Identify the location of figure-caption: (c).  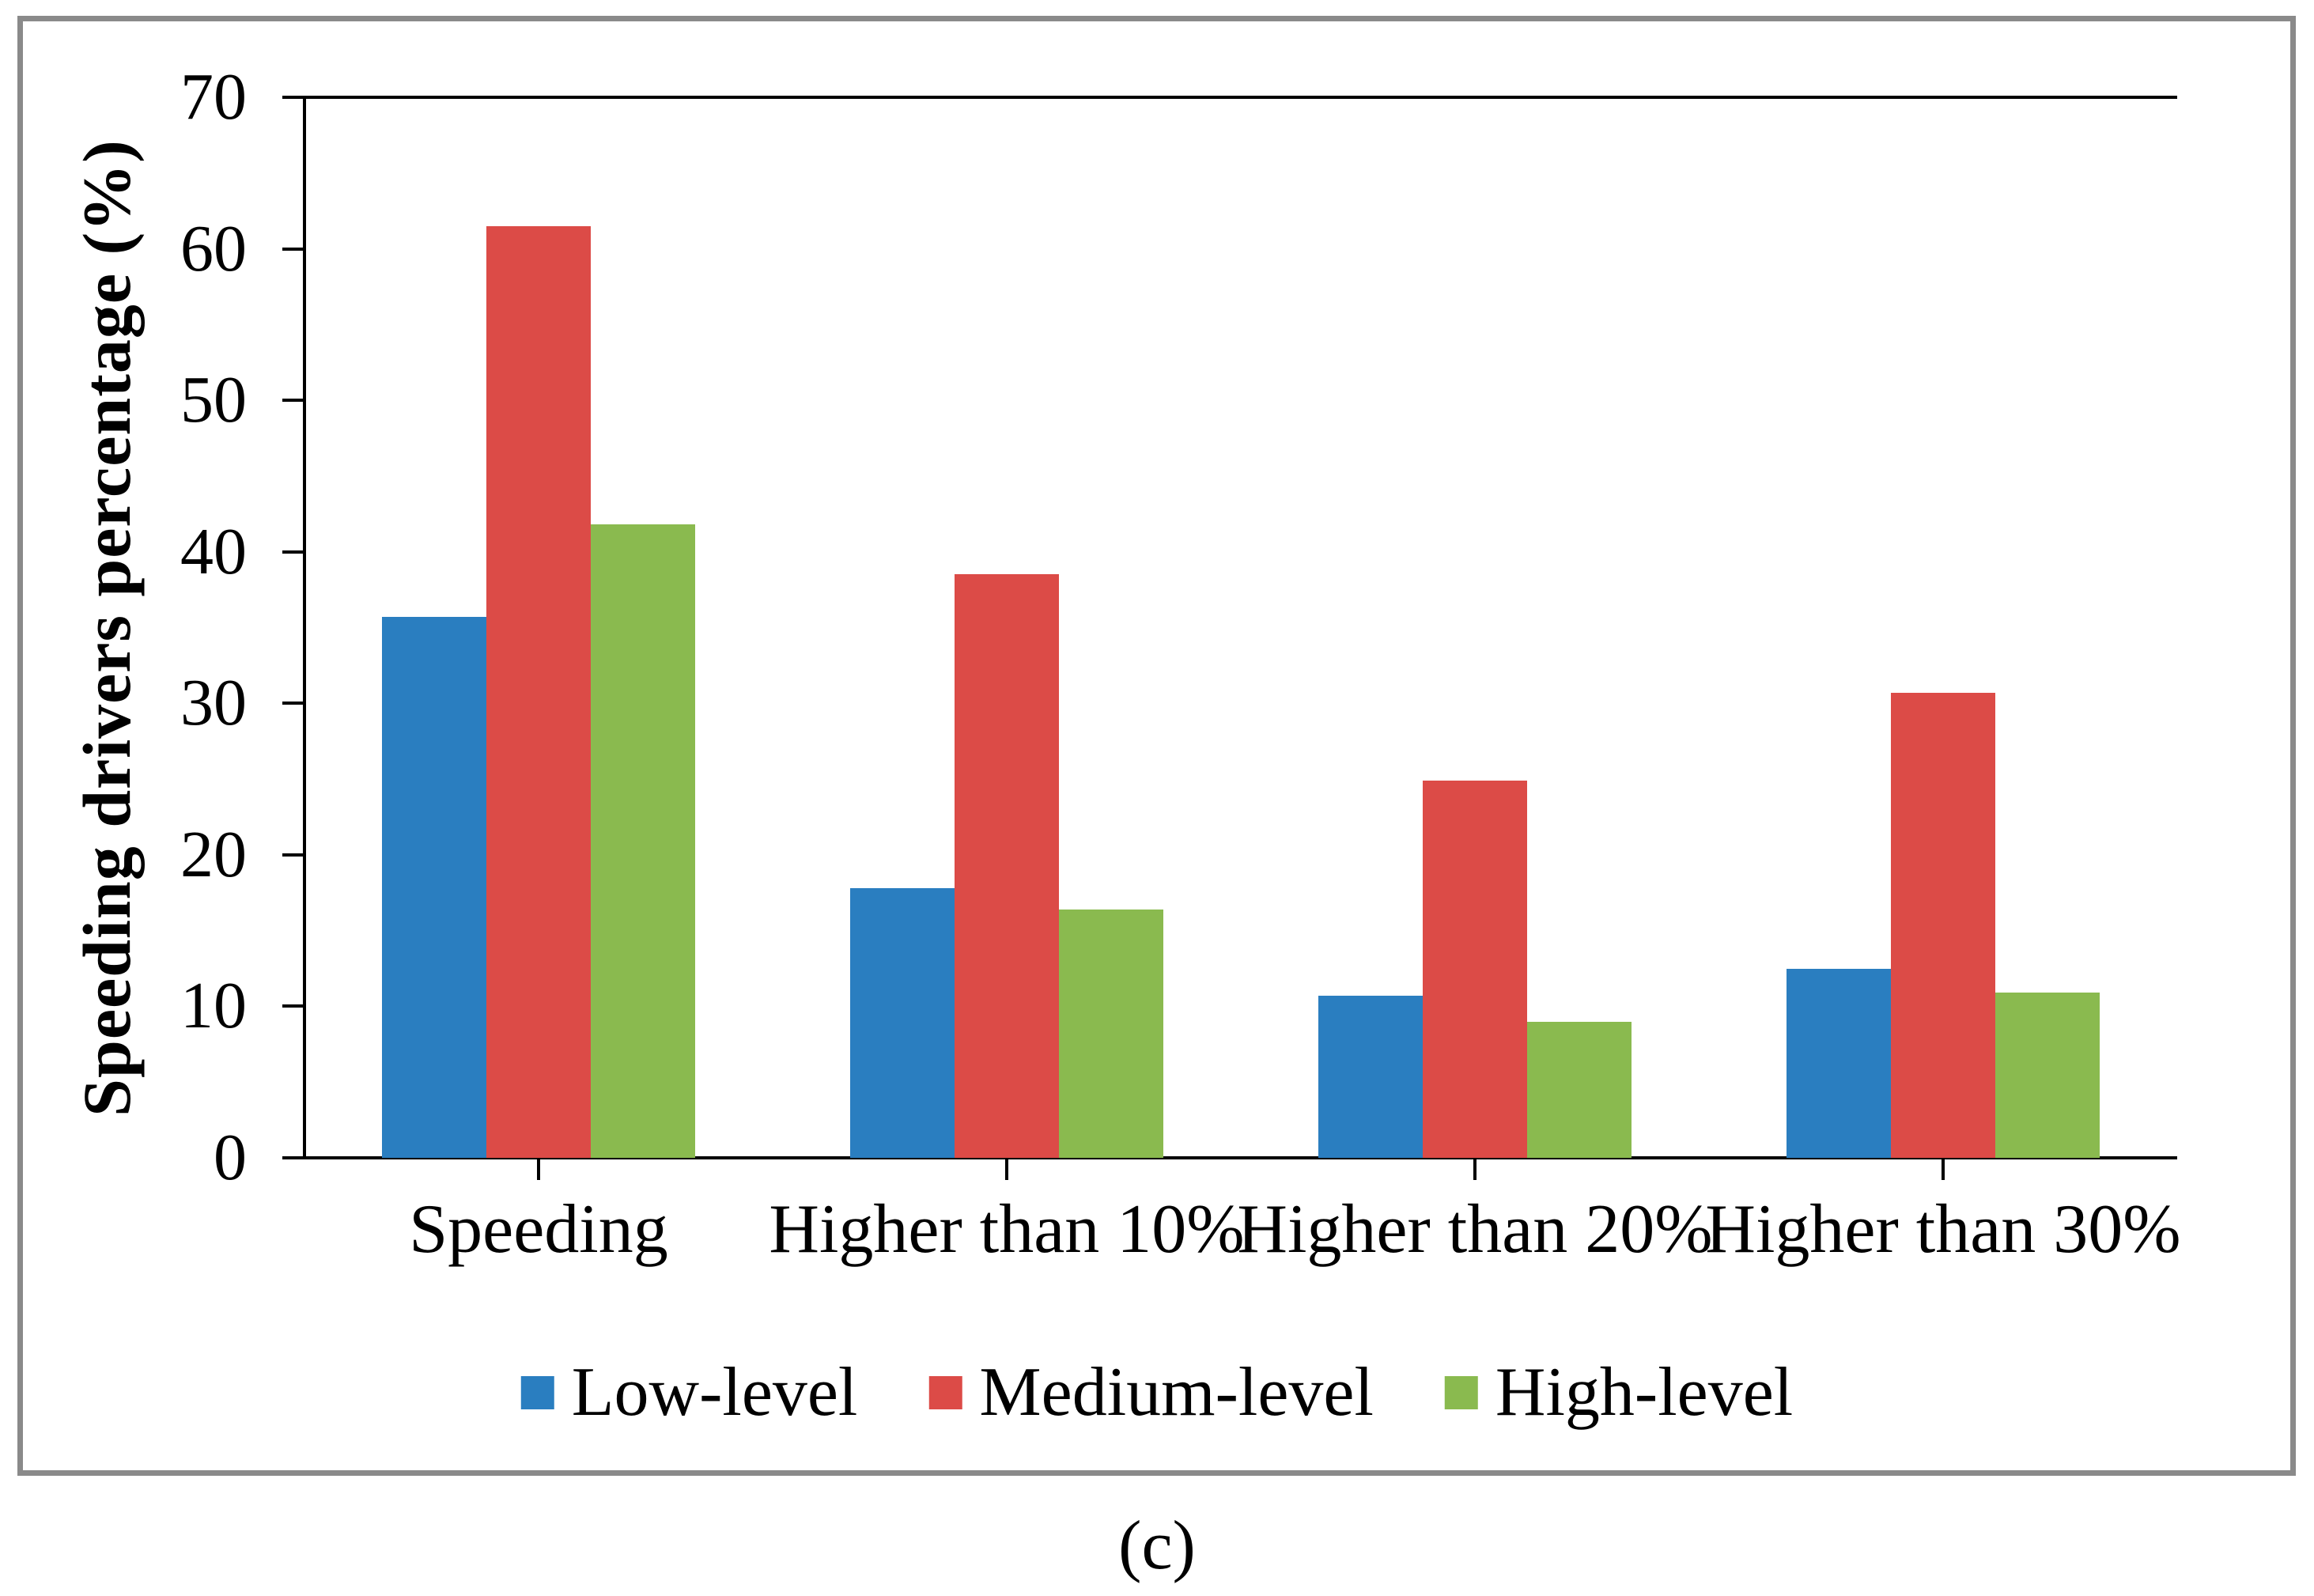
(1157, 1545).